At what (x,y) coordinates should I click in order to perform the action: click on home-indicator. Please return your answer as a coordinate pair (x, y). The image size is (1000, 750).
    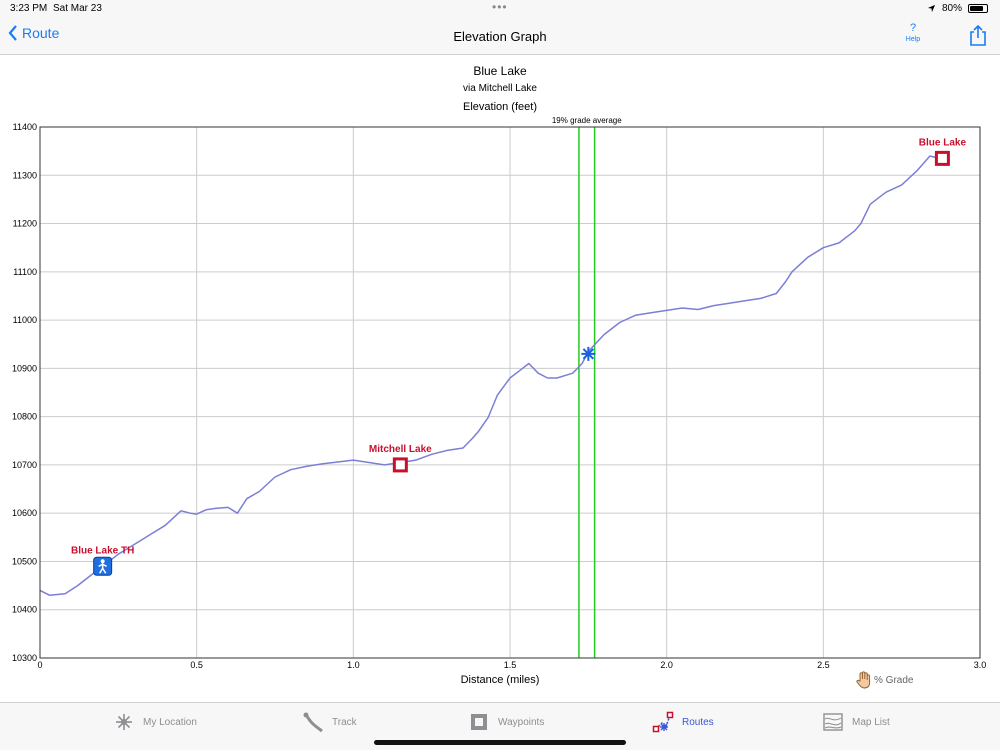
    Looking at the image, I should click on (500, 742).